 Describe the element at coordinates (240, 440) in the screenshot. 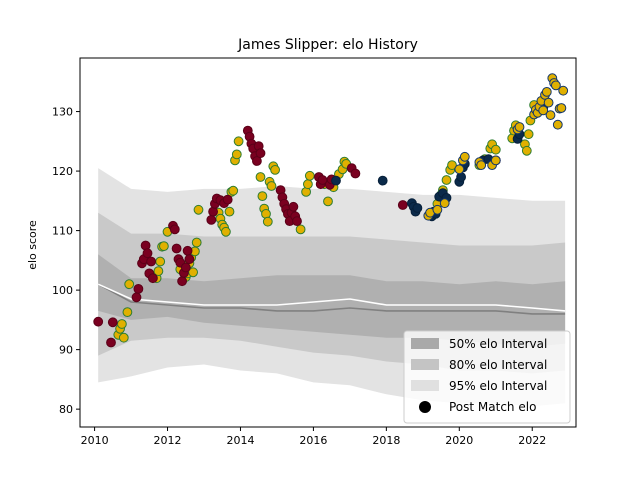

I see `x-tick-label: 2014` at that location.